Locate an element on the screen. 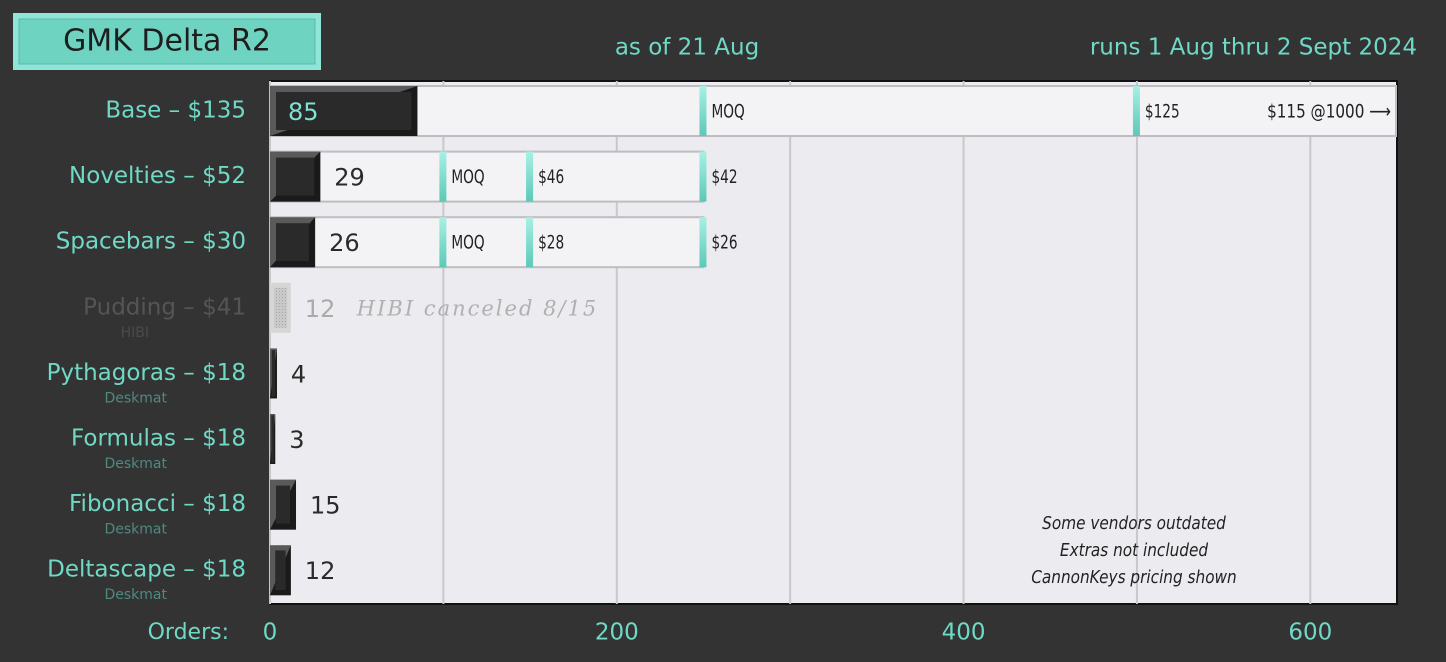 The width and height of the screenshot is (1446, 662). subtitle: as of 21 Aug is located at coordinates (687, 48).